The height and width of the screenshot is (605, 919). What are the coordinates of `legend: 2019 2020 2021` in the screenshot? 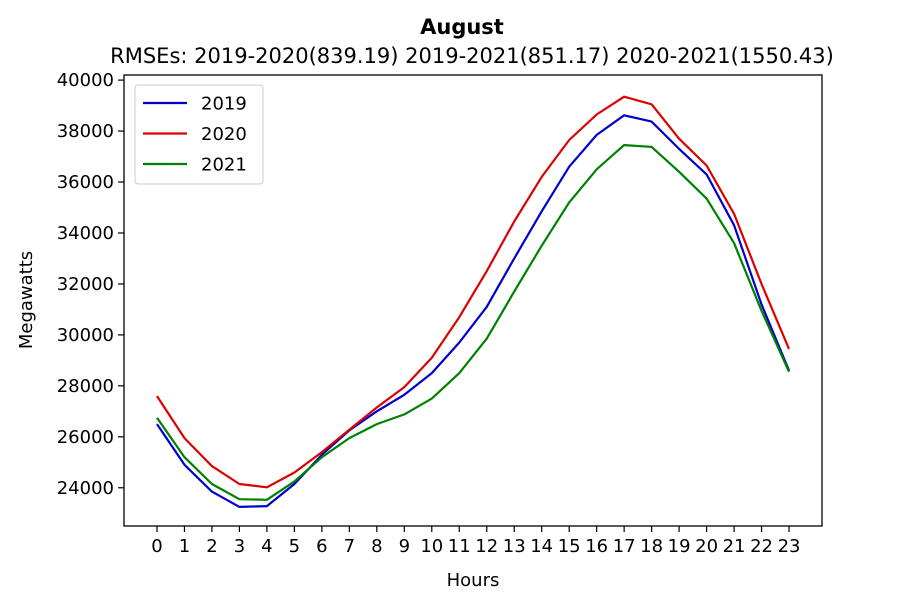 It's located at (199, 134).